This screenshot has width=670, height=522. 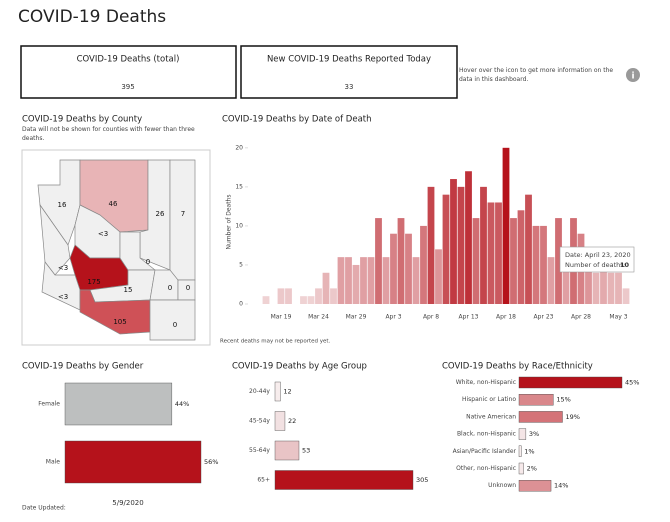 I want to click on x-tick-label: May 3, so click(x=618, y=317).